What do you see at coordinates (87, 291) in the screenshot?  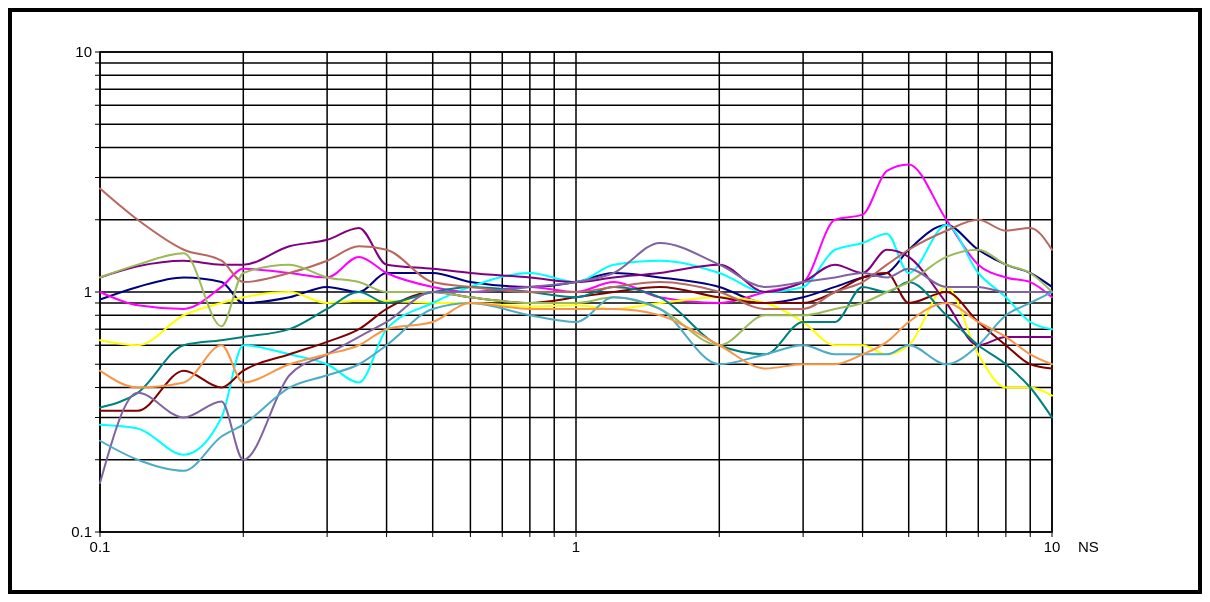 I see `y-tick-label: 1` at bounding box center [87, 291].